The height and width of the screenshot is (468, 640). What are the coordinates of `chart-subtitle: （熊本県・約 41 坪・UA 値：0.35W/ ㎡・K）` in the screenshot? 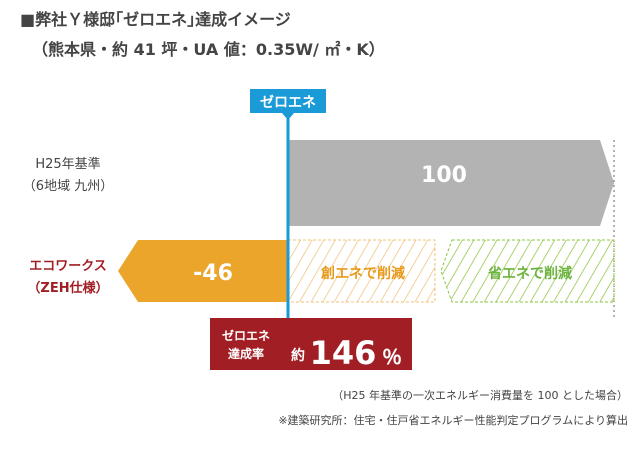 It's located at (208, 49).